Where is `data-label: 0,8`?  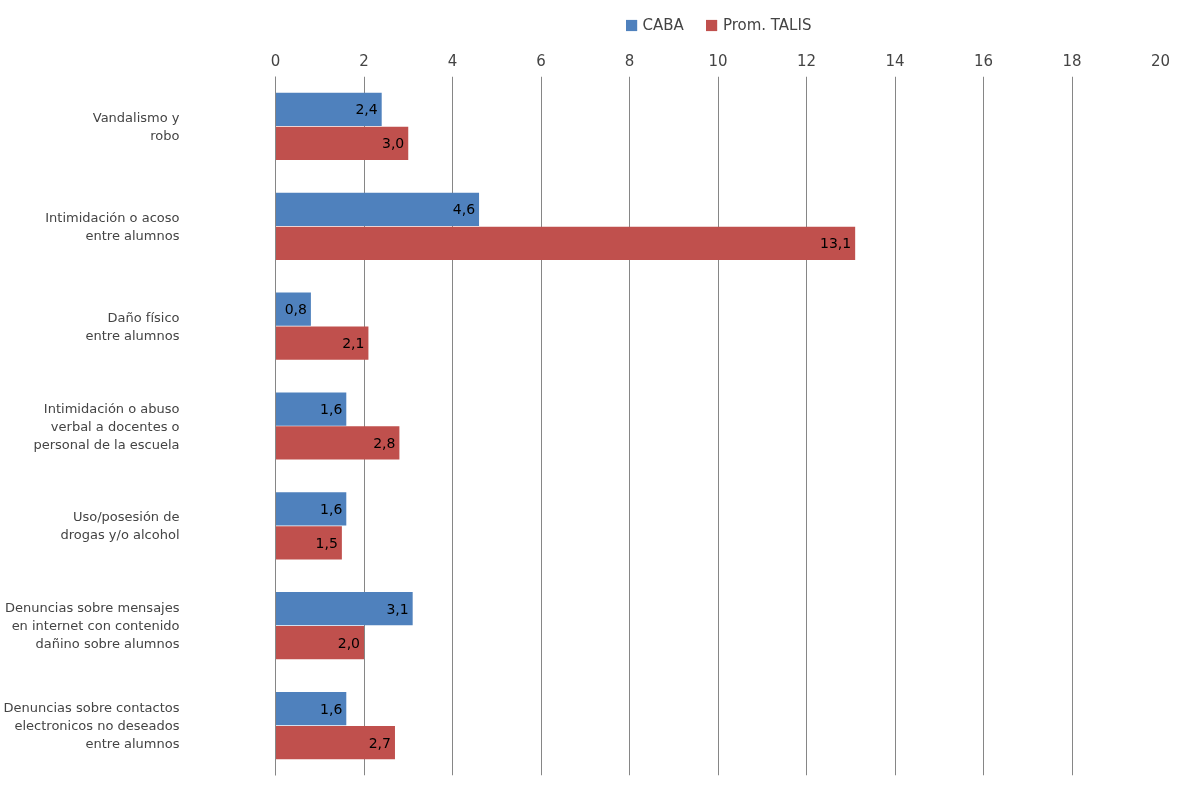 data-label: 0,8 is located at coordinates (295, 309).